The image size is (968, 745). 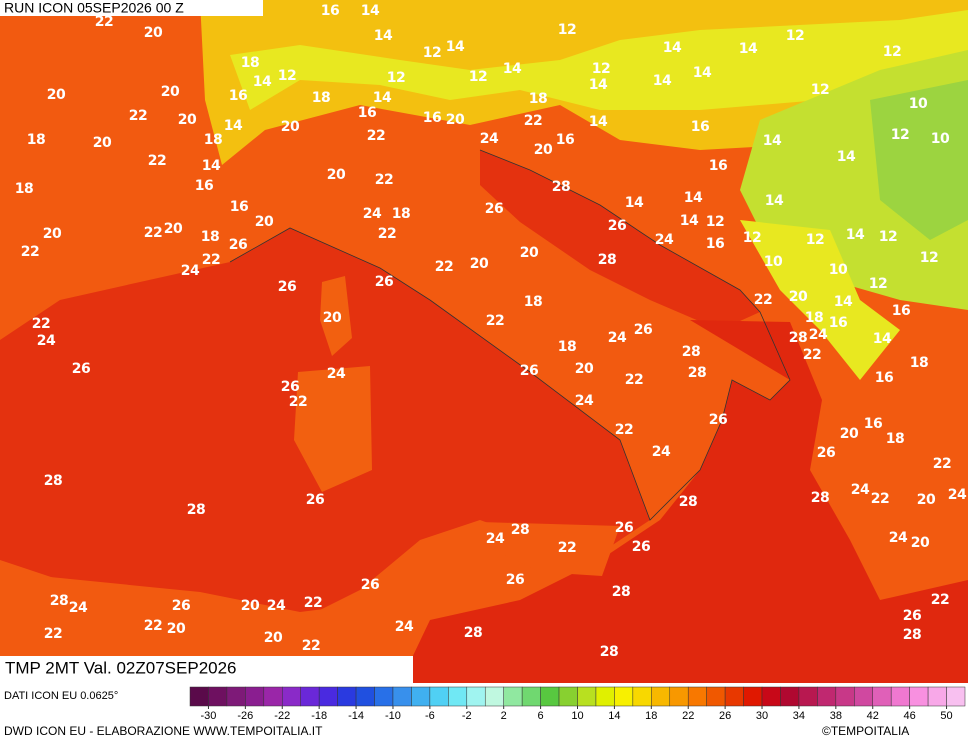 I want to click on legend-tick-label: 26, so click(x=725, y=716).